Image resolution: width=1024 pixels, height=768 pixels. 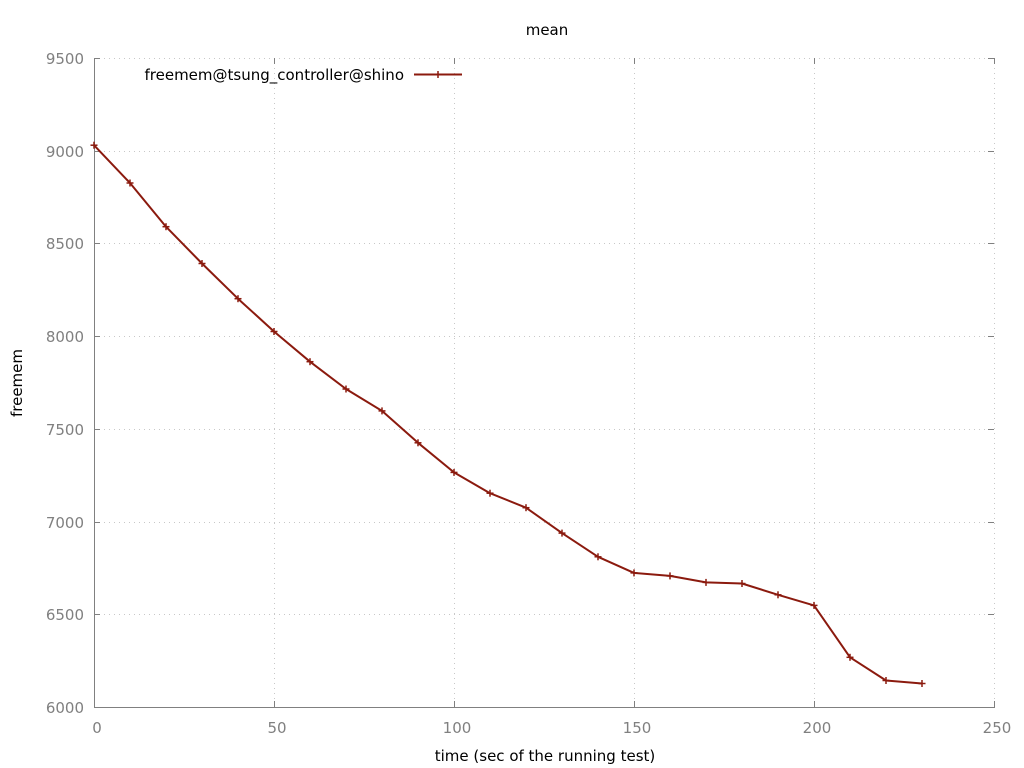 What do you see at coordinates (65, 59) in the screenshot?
I see `y-tick-label: 9500` at bounding box center [65, 59].